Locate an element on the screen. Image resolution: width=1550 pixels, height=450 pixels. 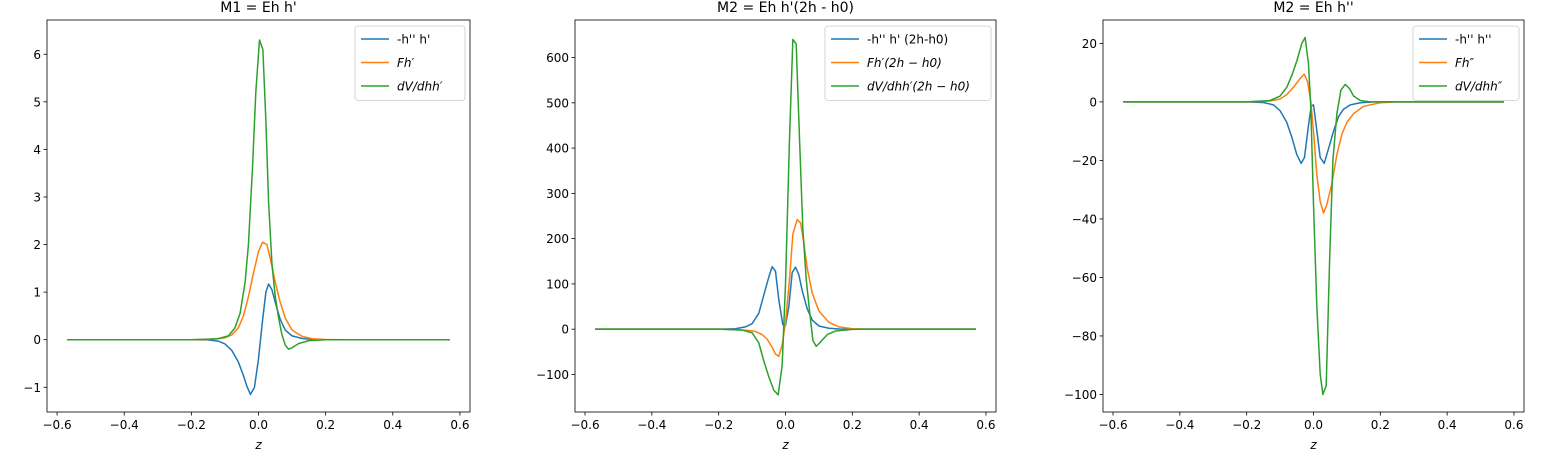
y-tick-label: 500 is located at coordinates (557, 103).